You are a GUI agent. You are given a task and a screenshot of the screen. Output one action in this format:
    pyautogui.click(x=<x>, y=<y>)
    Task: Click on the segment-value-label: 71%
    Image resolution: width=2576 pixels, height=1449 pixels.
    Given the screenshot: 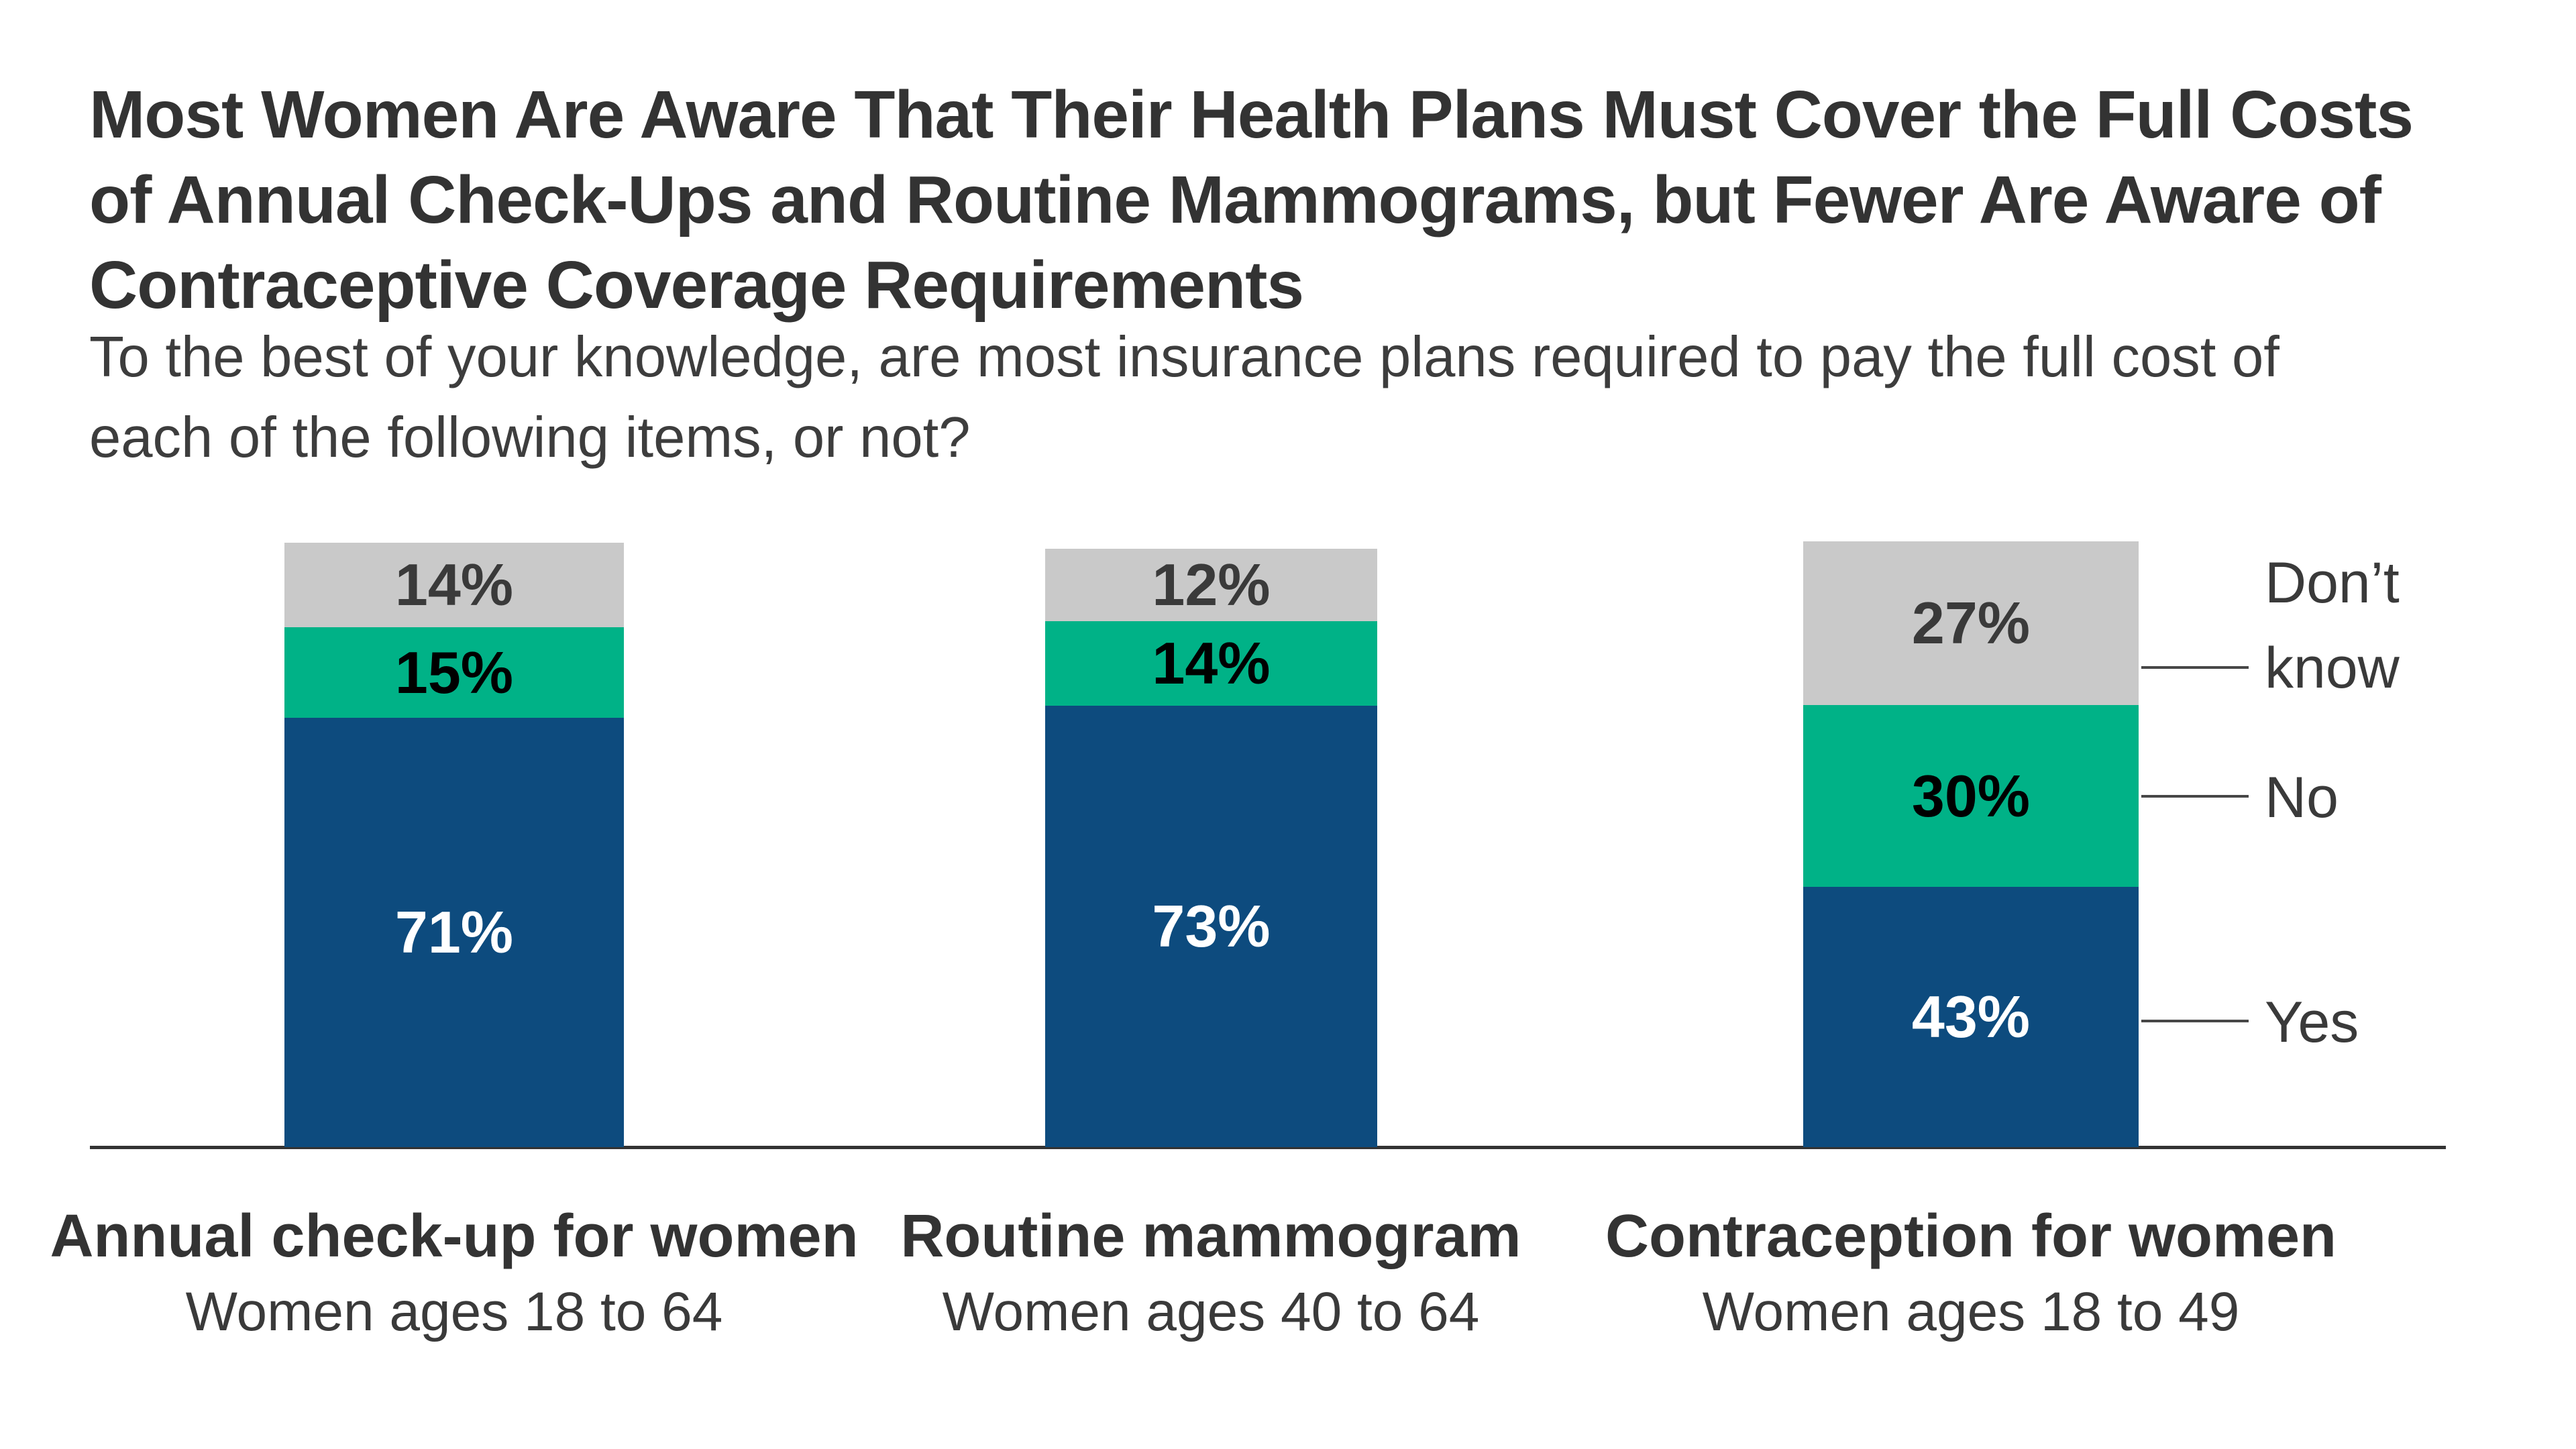 What is the action you would take?
    pyautogui.click(x=454, y=932)
    